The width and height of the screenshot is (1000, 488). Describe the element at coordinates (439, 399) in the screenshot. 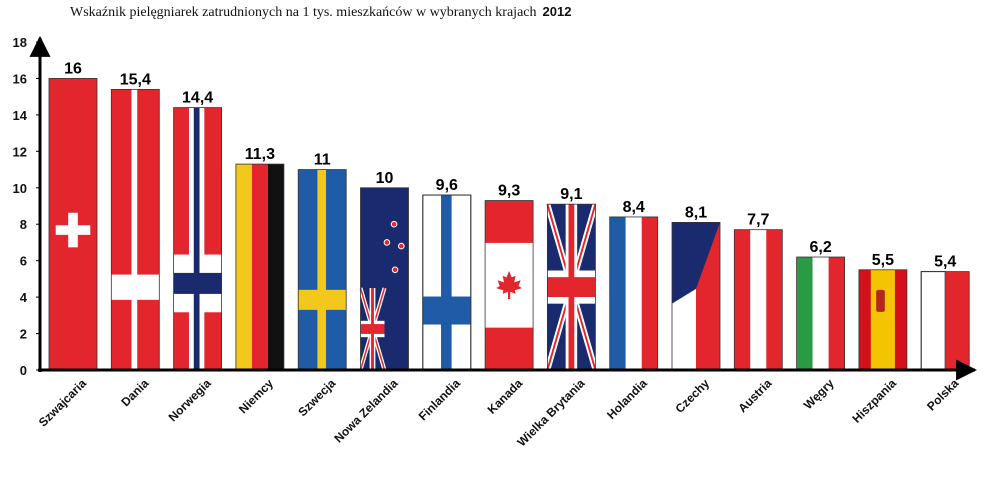

I see `category-label-6: Finlandia` at that location.